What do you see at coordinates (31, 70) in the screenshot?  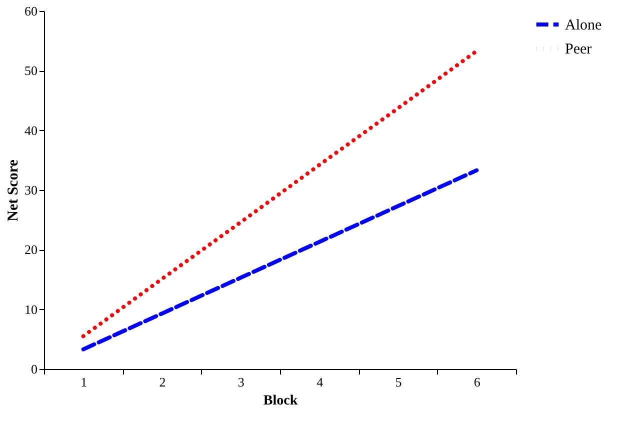 I see `y-tick-label: 50` at bounding box center [31, 70].